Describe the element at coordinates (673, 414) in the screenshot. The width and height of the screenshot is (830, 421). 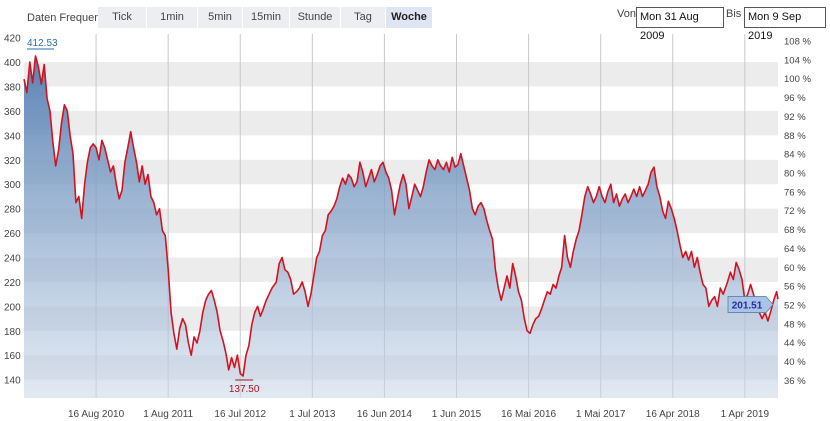
I see `x-tick-label: 16 Apr 2018` at that location.